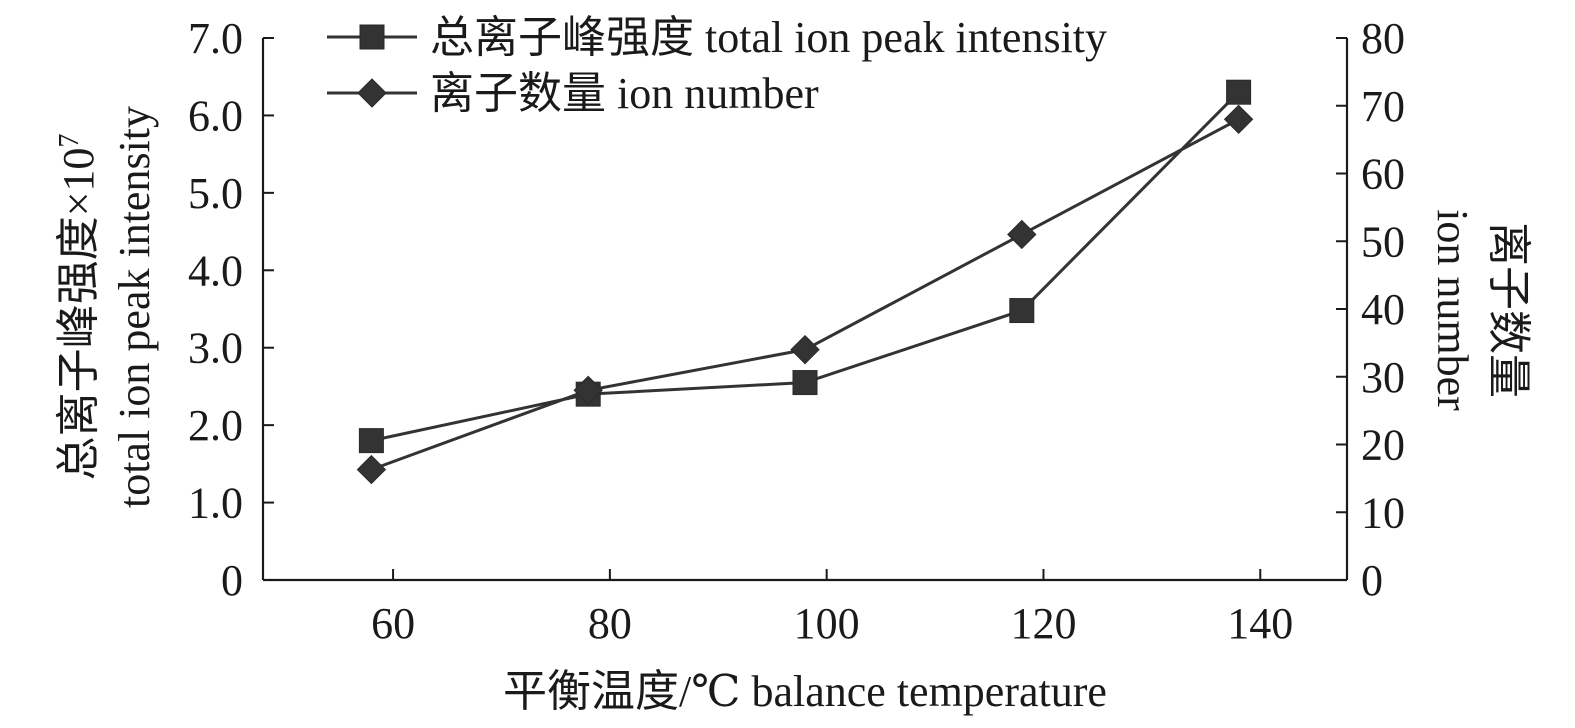  I want to click on left-y-axis-label-line2: total ion peak intensity, so click(134, 307).